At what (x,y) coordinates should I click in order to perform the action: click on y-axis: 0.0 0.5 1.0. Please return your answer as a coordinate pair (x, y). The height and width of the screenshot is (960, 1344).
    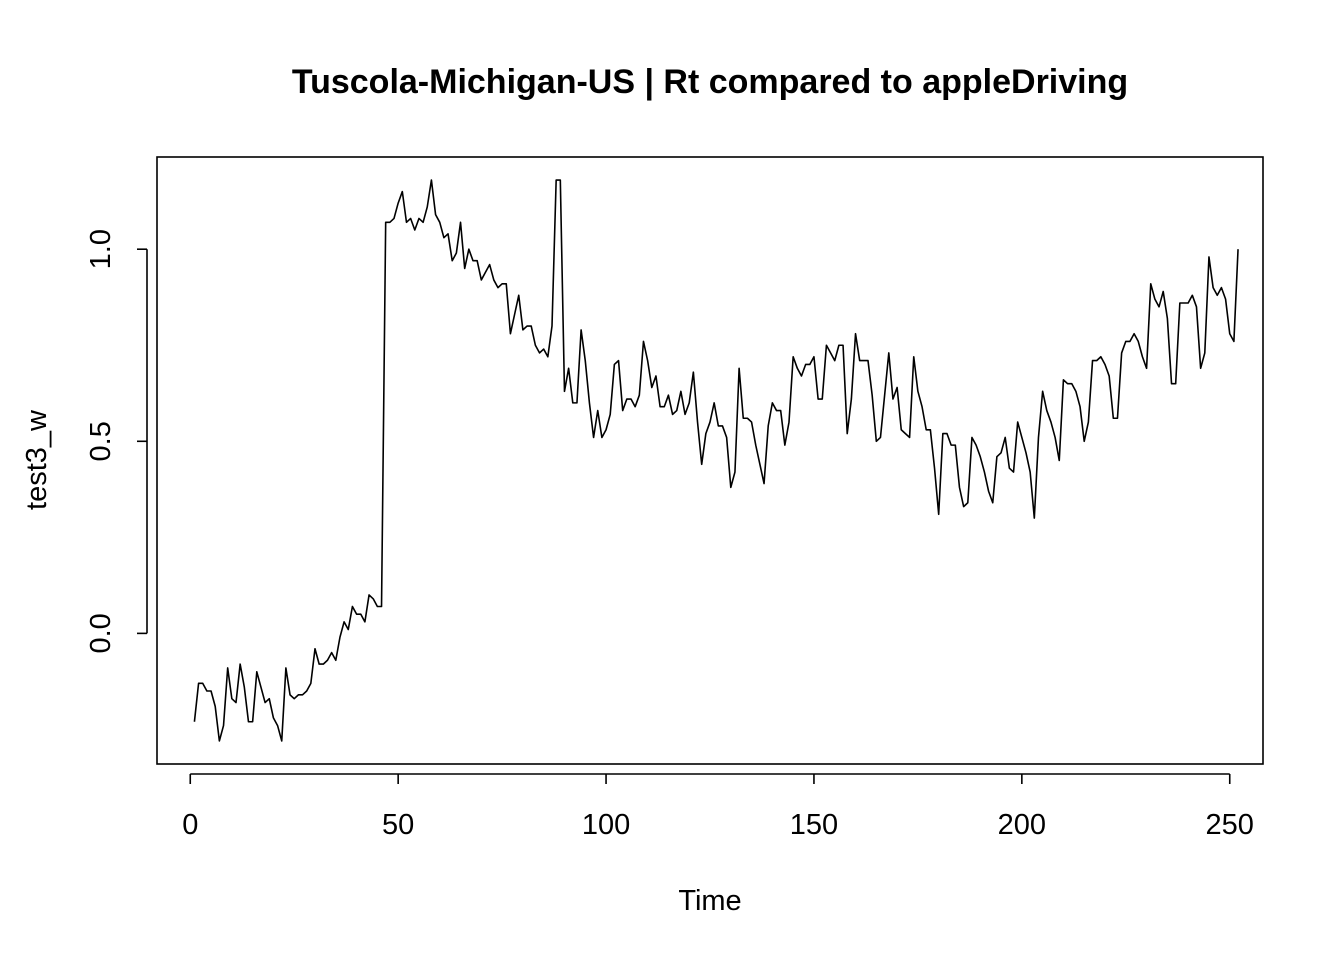
    Looking at the image, I should click on (116, 441).